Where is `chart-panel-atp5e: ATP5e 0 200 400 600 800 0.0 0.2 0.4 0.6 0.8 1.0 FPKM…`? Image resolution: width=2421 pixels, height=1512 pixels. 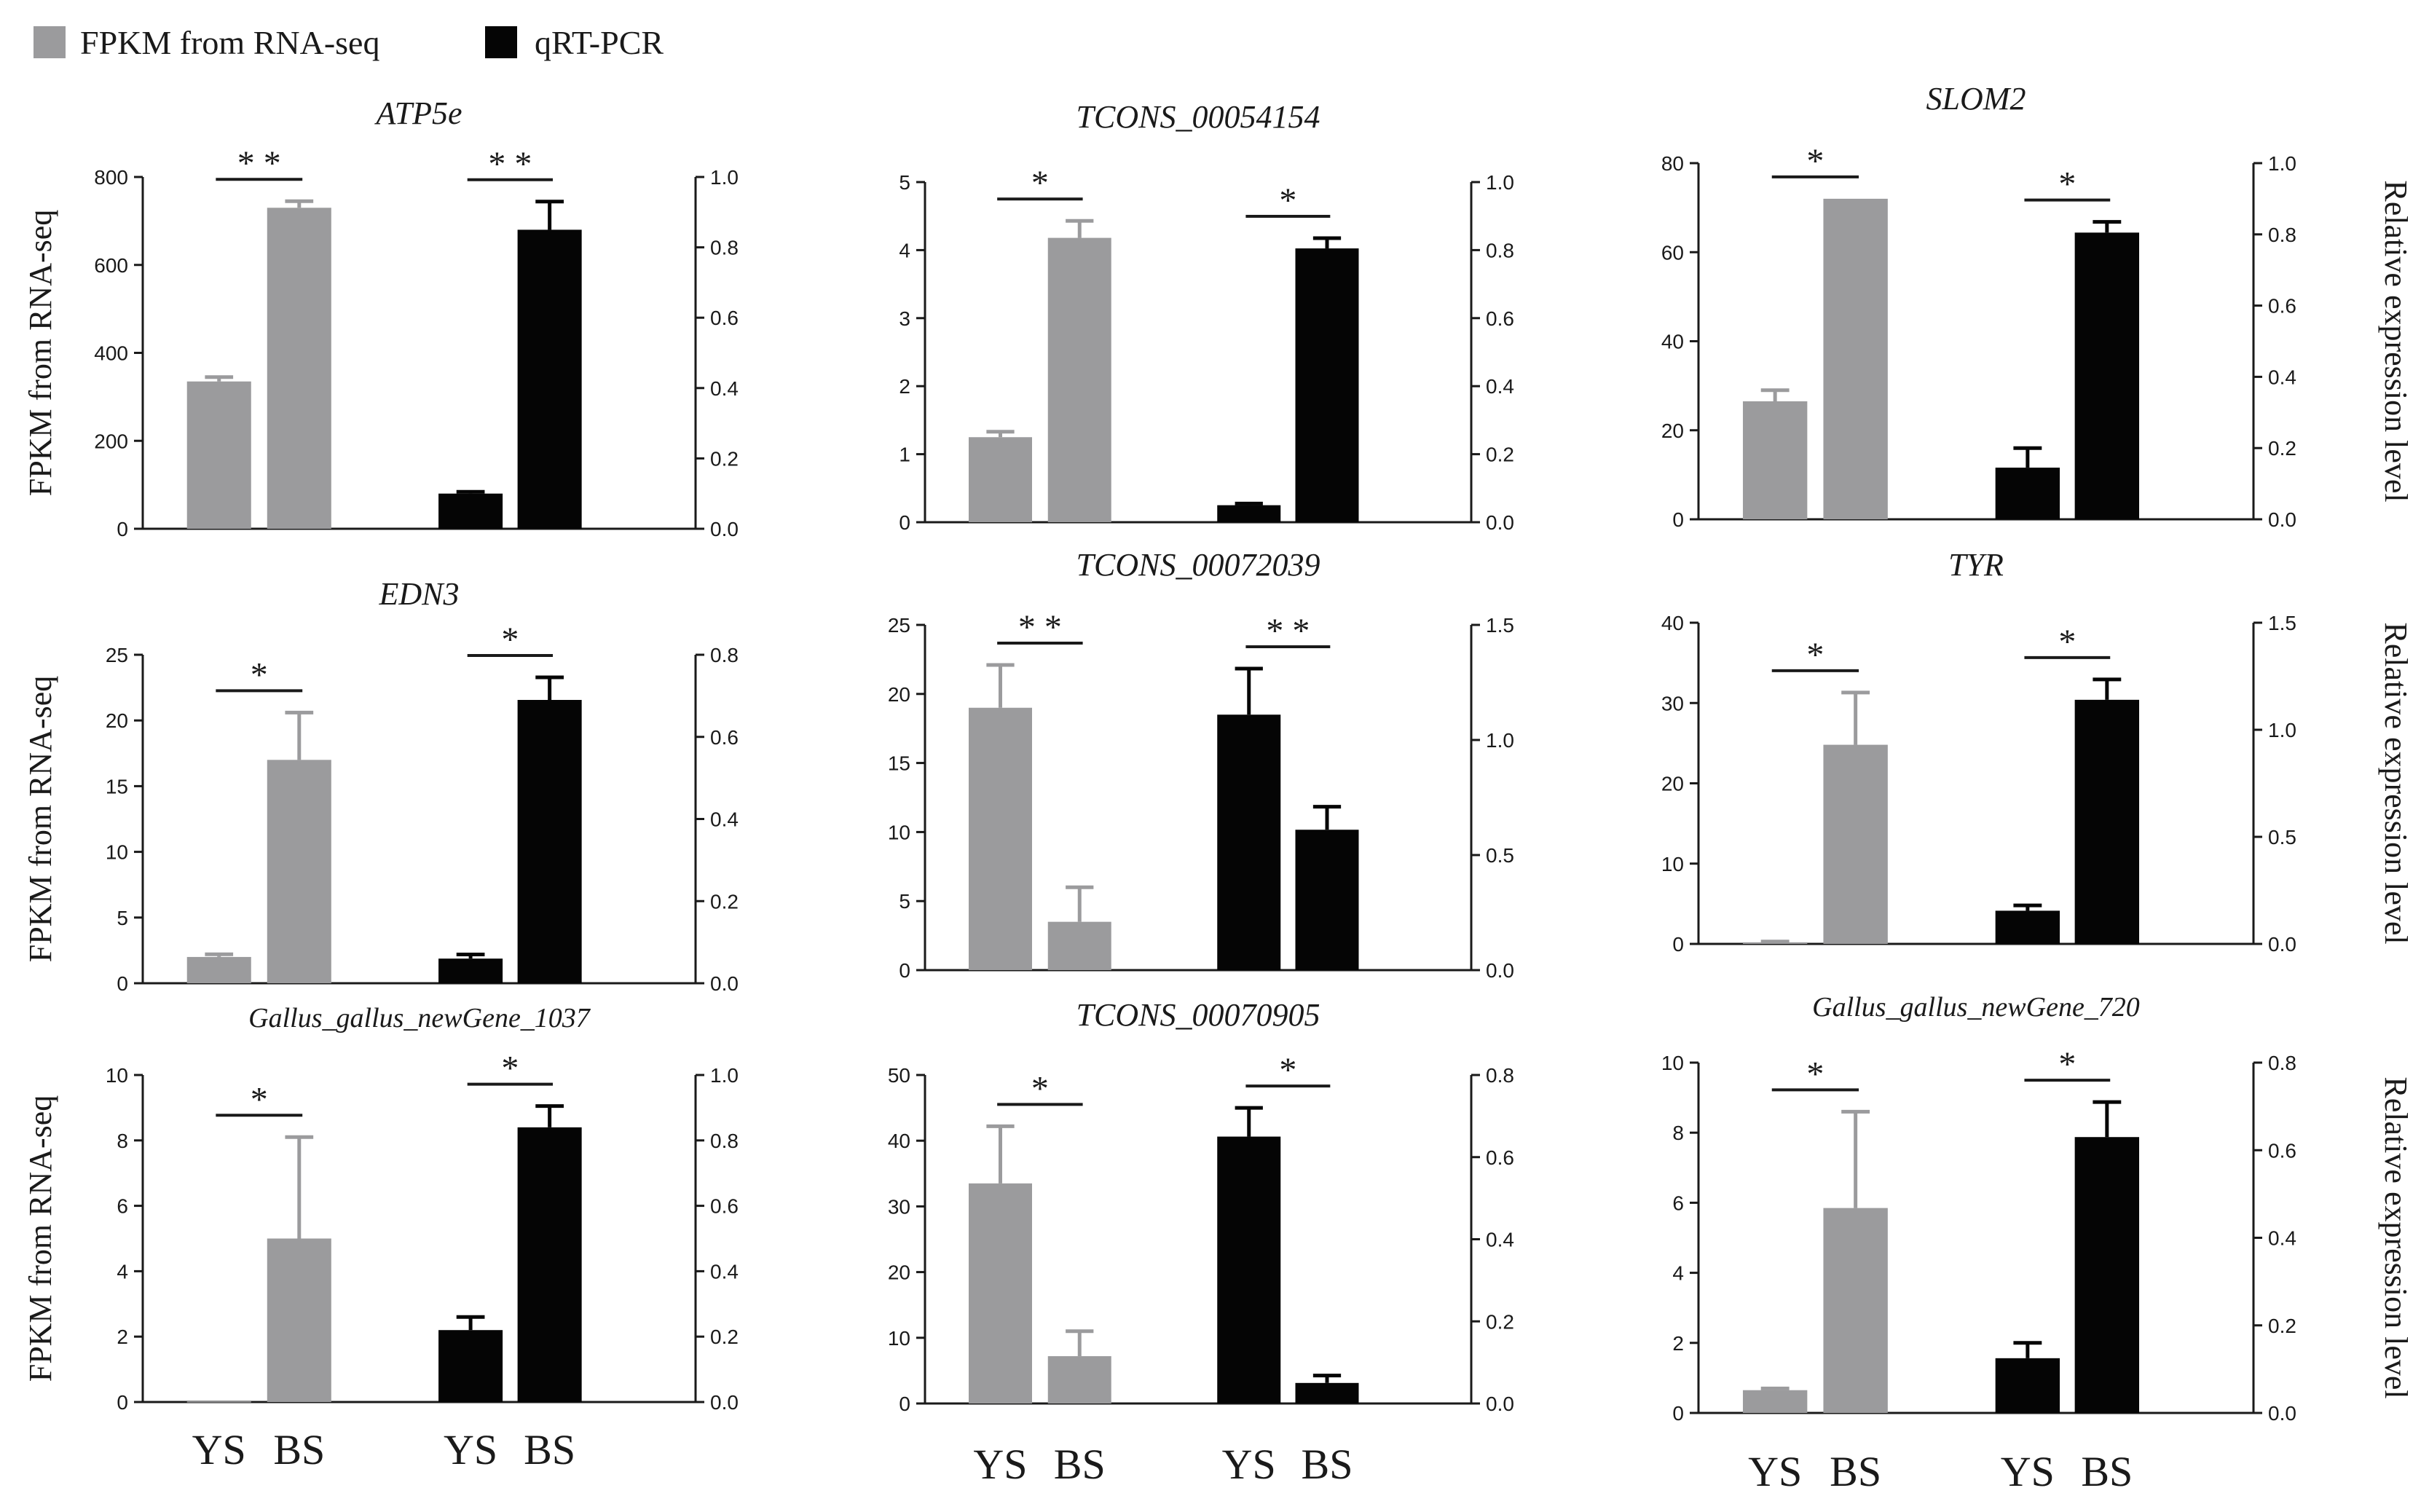
chart-panel-atp5e: ATP5e 0 200 400 600 800 0.0 0.2 0.4 0.6 0.8 1.0 FPKM… is located at coordinates (381, 317).